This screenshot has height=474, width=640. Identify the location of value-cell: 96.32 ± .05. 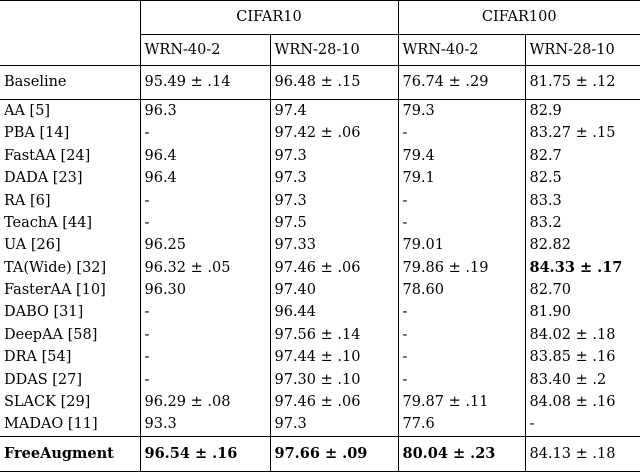
(204, 268).